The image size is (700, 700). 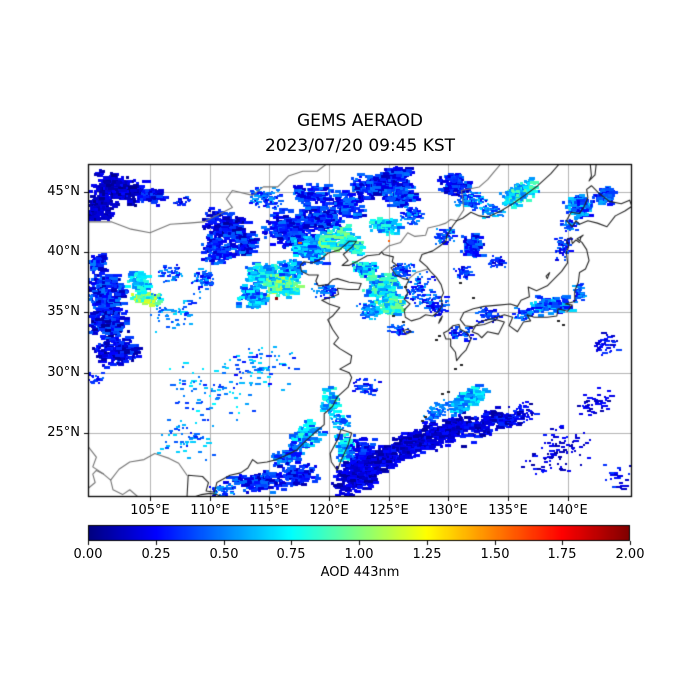 I want to click on colorbar-tick-label: 0.00, so click(x=88, y=554).